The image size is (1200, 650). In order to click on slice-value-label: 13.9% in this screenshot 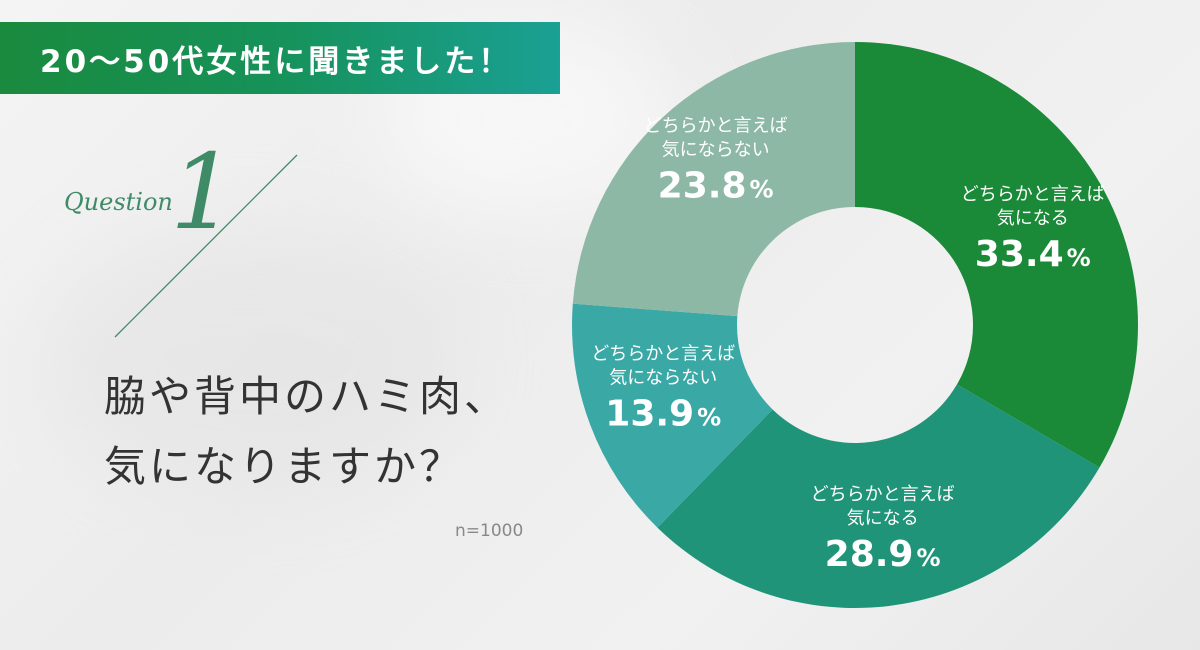, I will do `click(663, 413)`.